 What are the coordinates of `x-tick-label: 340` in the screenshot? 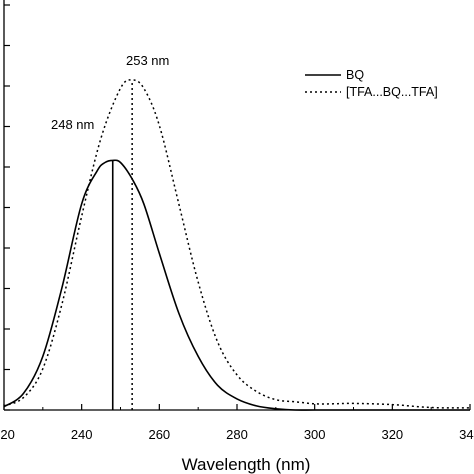 It's located at (466, 434).